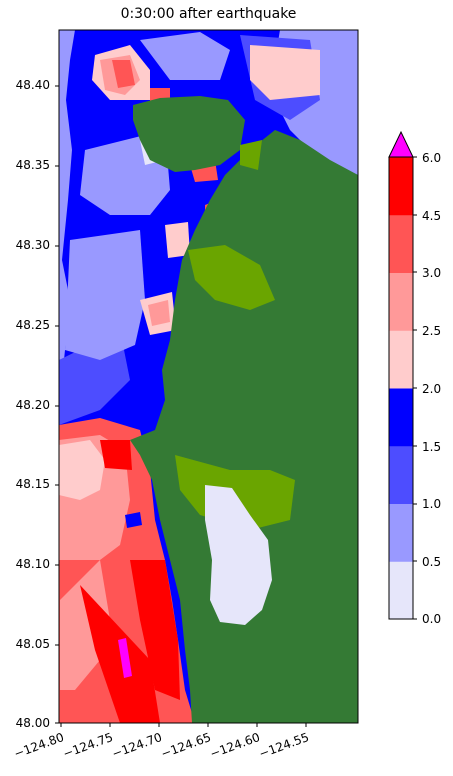  What do you see at coordinates (32, 564) in the screenshot?
I see `y-tick-label: 48.10` at bounding box center [32, 564].